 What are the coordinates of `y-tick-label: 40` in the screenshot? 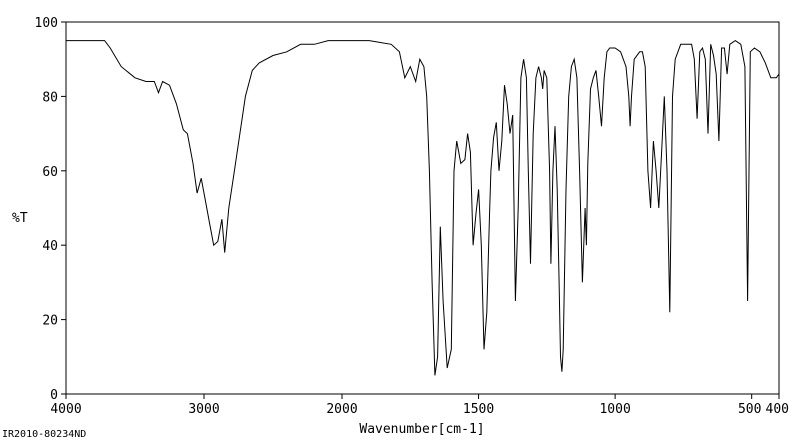 It's located at (50, 246).